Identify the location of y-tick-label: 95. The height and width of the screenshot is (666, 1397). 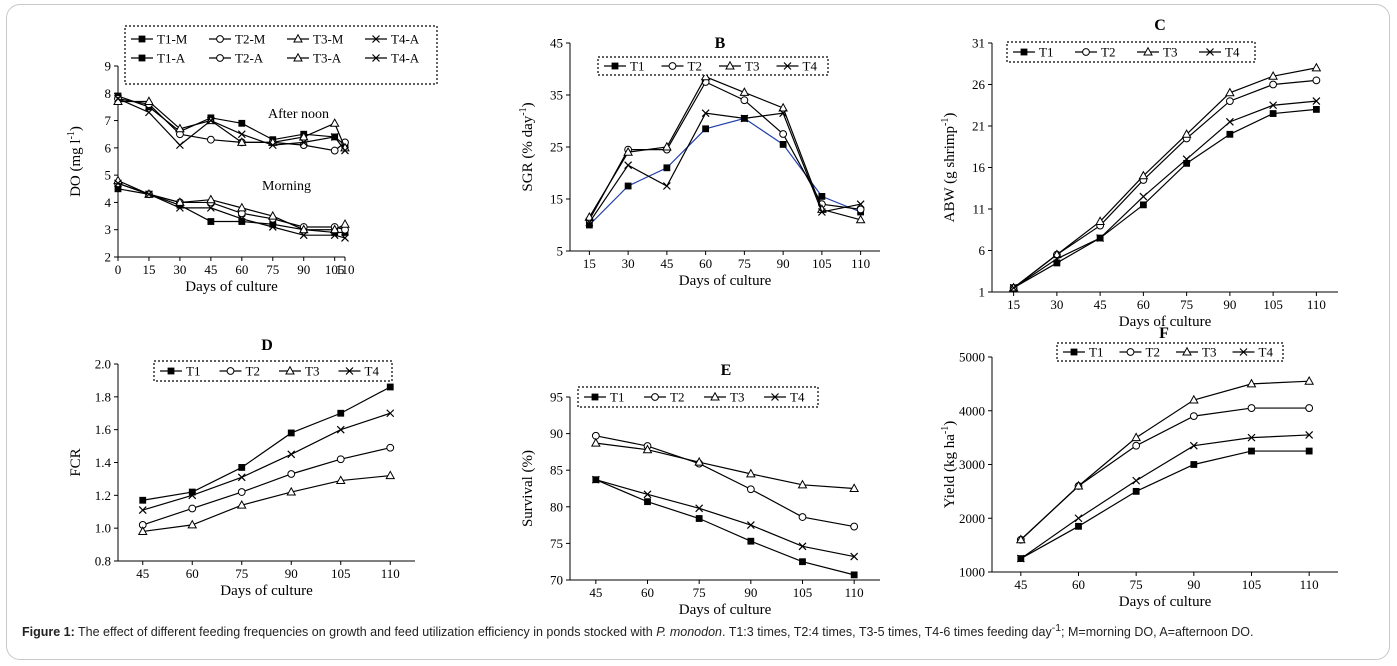
(556, 397).